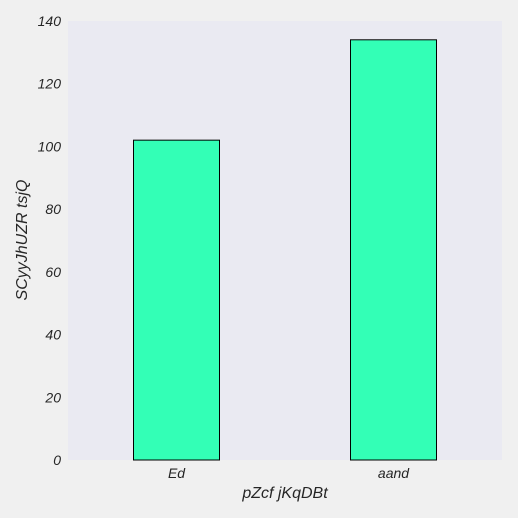  Describe the element at coordinates (53, 335) in the screenshot. I see `y-tick-label-40: 40` at that location.